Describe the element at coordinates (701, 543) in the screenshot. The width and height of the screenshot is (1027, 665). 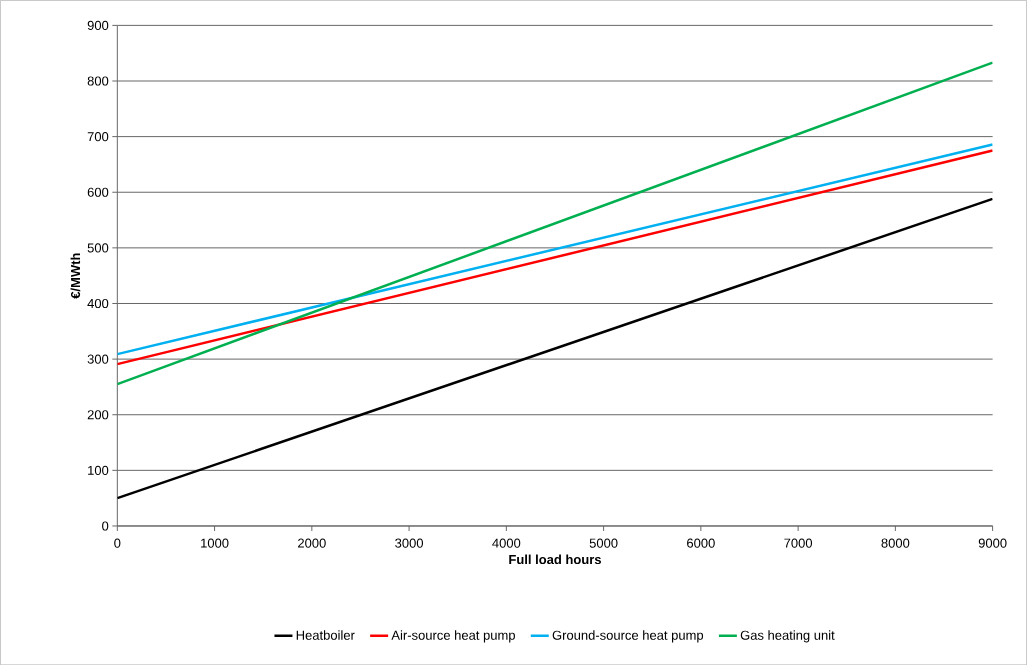
I see `x-tick-label: 6000` at that location.